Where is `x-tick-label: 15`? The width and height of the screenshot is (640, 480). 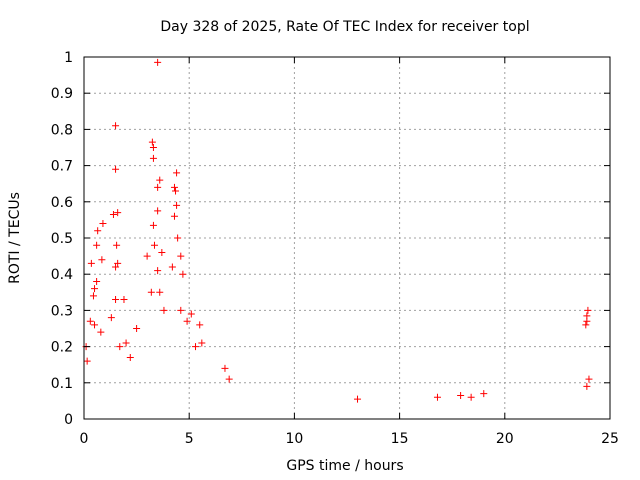
x-tick-label: 15 is located at coordinates (400, 439).